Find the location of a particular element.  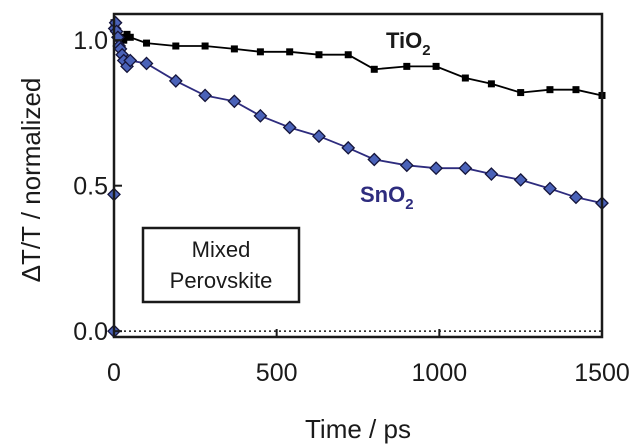

annotation-box: Mixed Perovskite is located at coordinates (221, 265).